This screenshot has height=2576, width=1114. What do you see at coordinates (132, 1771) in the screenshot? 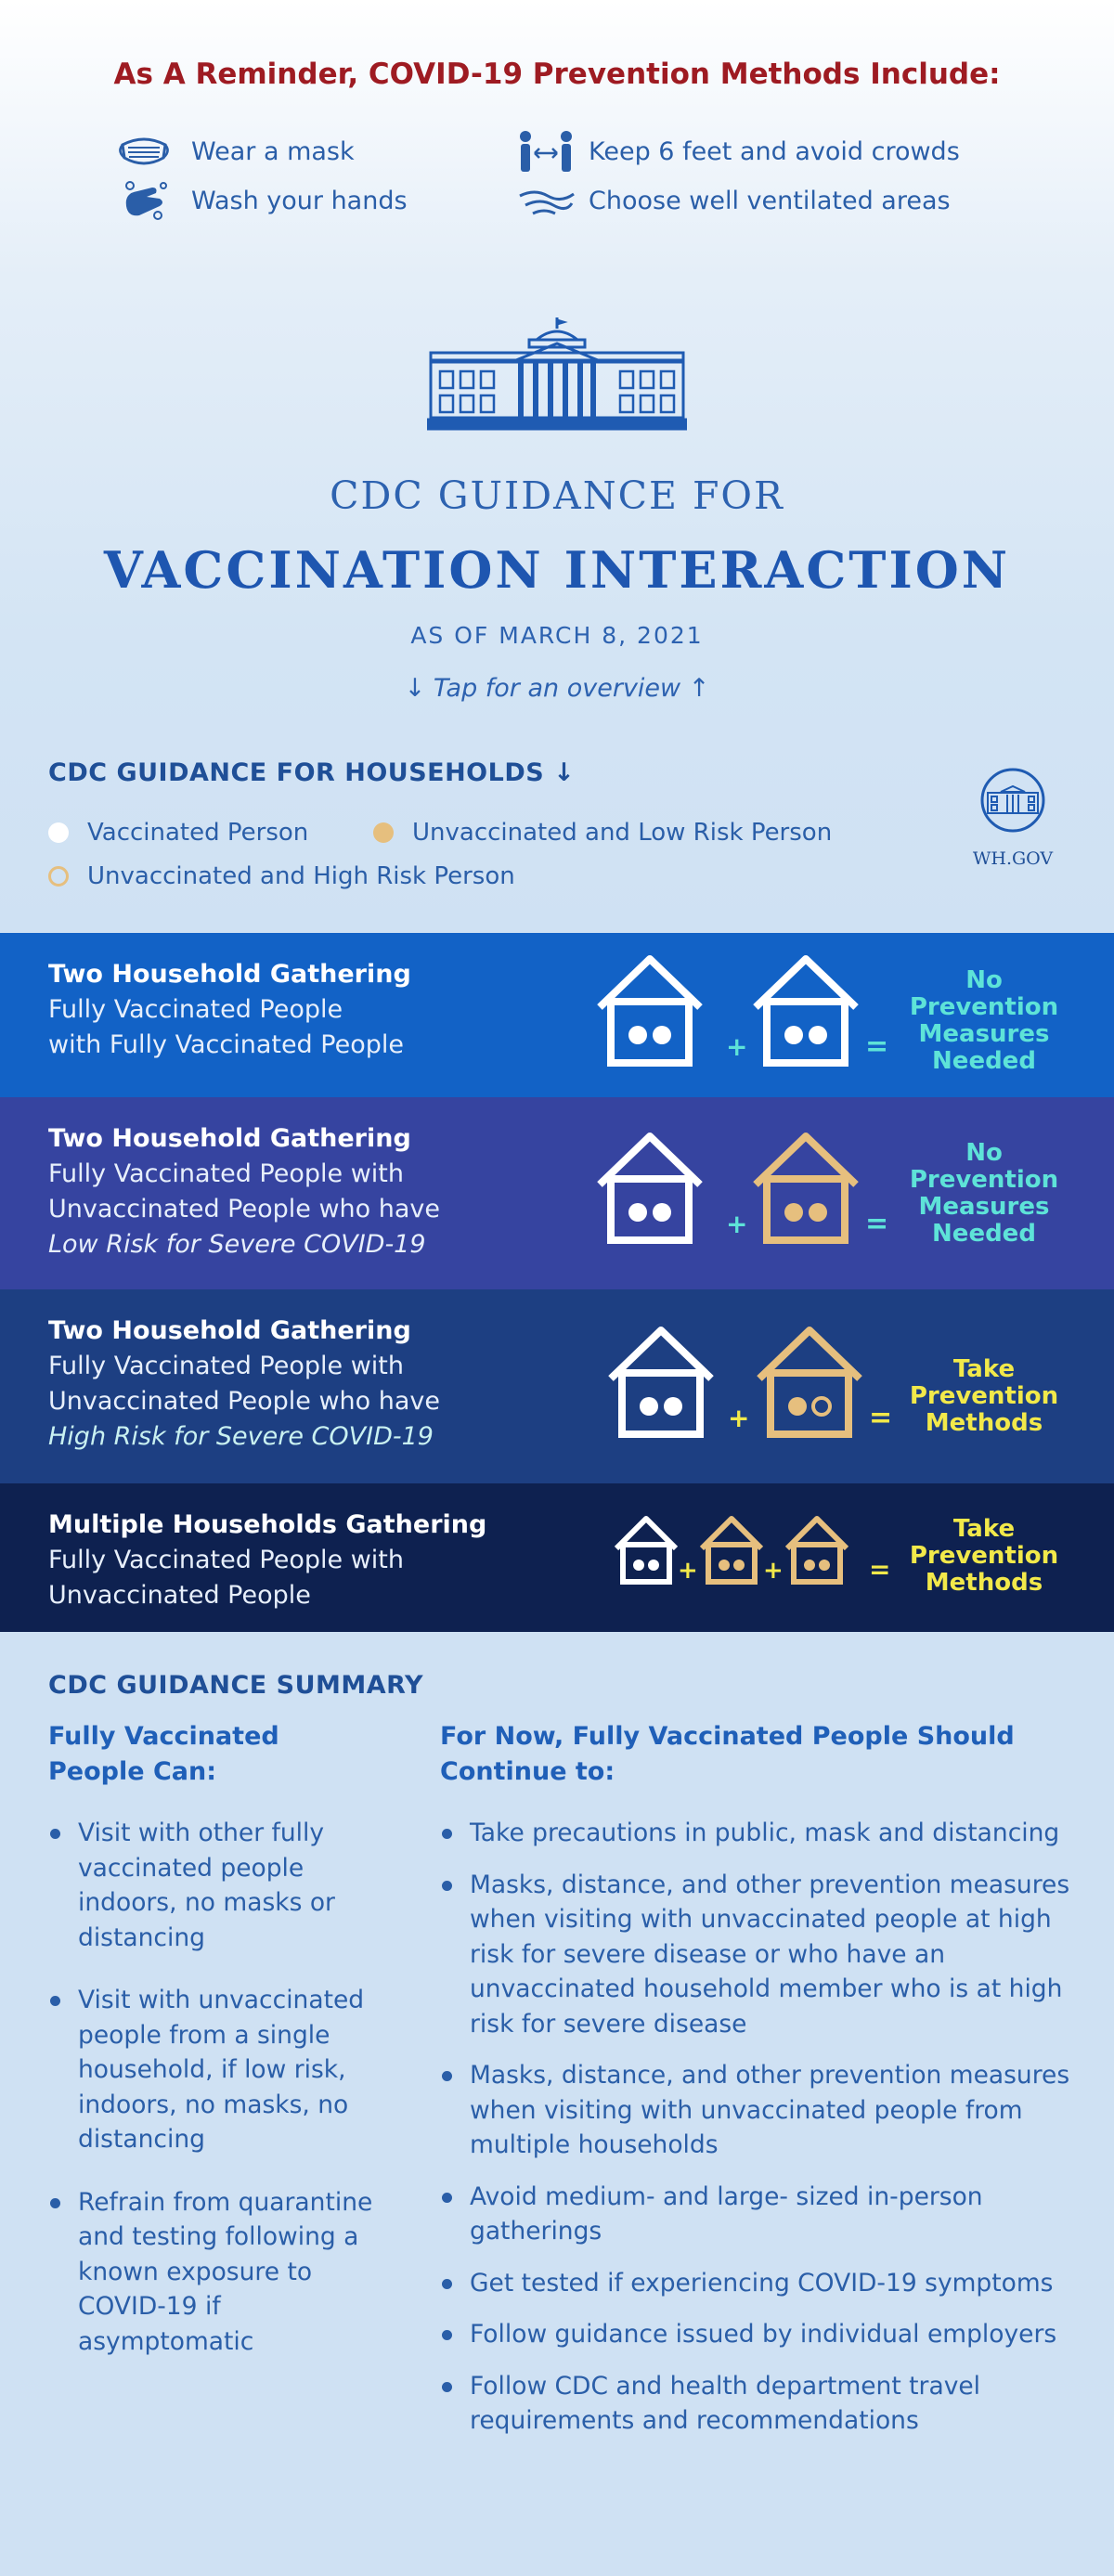
I see `left-column-heading-2: People Can:` at bounding box center [132, 1771].